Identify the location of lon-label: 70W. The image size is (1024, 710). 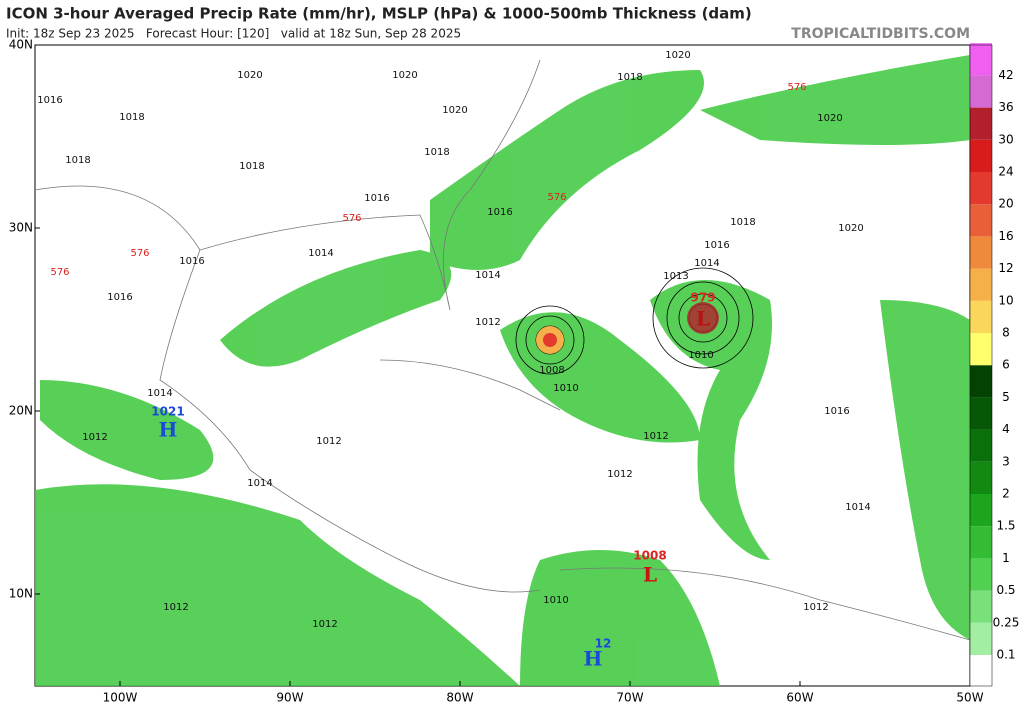
(629, 698).